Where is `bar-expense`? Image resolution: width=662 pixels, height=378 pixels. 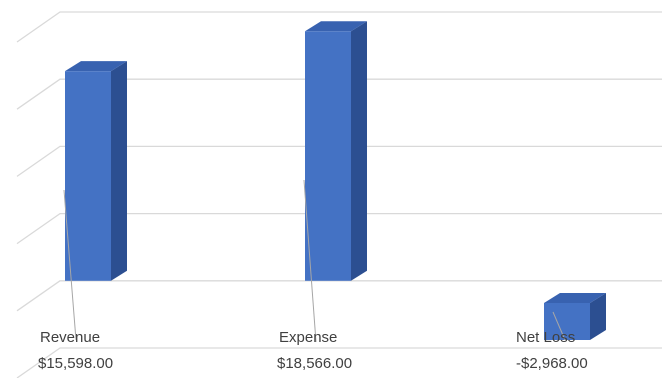 bar-expense is located at coordinates (336, 151).